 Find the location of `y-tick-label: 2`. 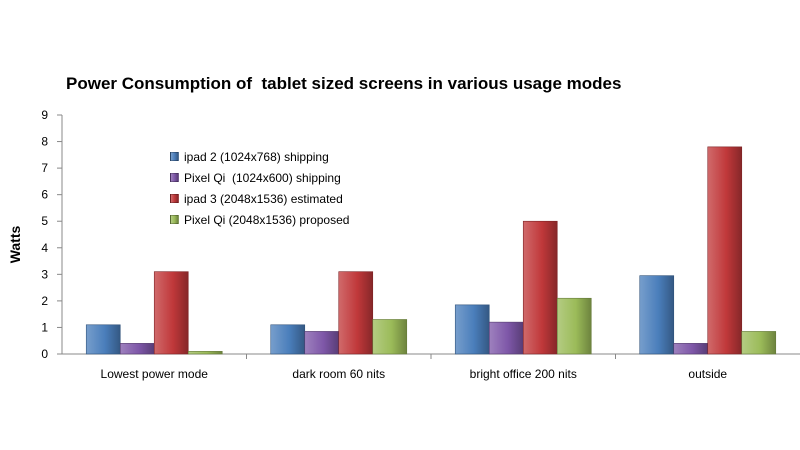

y-tick-label: 2 is located at coordinates (44, 301).